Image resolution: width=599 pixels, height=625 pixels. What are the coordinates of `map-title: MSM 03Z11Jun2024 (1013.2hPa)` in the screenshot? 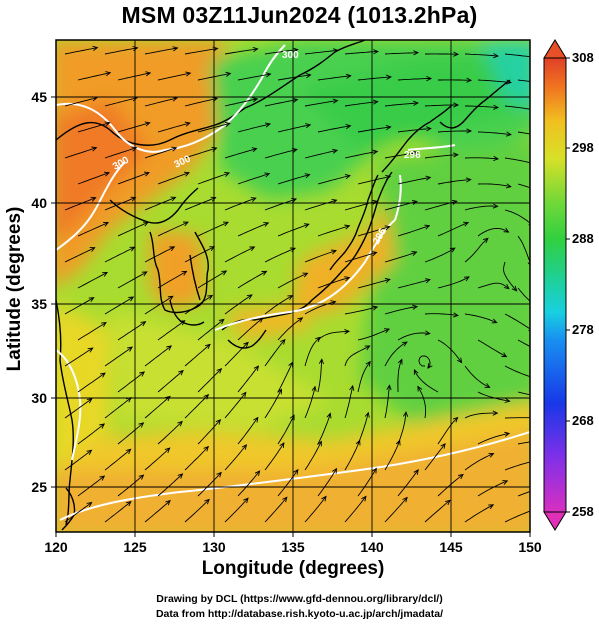 It's located at (299, 15).